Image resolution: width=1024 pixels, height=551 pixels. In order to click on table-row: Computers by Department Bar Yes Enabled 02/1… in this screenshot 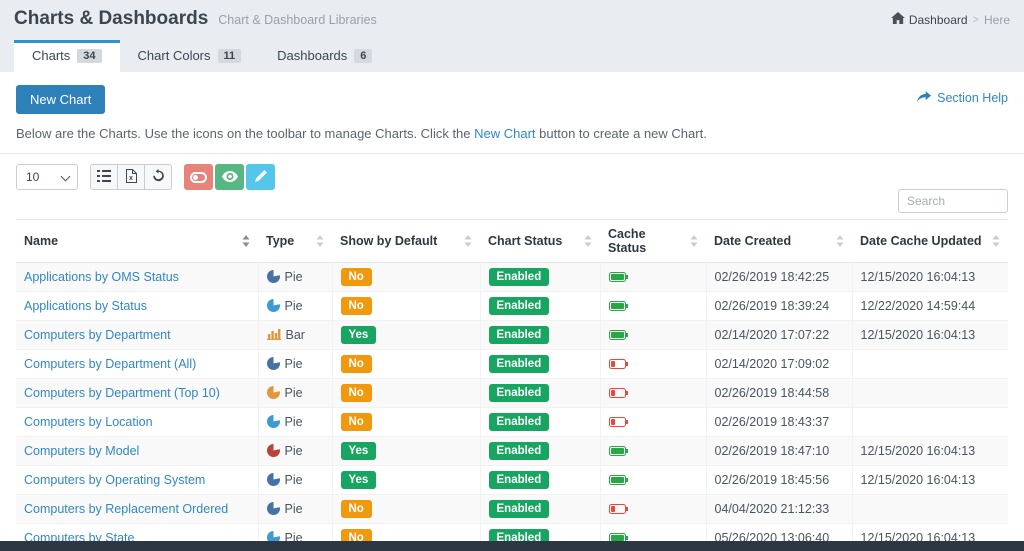, I will do `click(512, 335)`.